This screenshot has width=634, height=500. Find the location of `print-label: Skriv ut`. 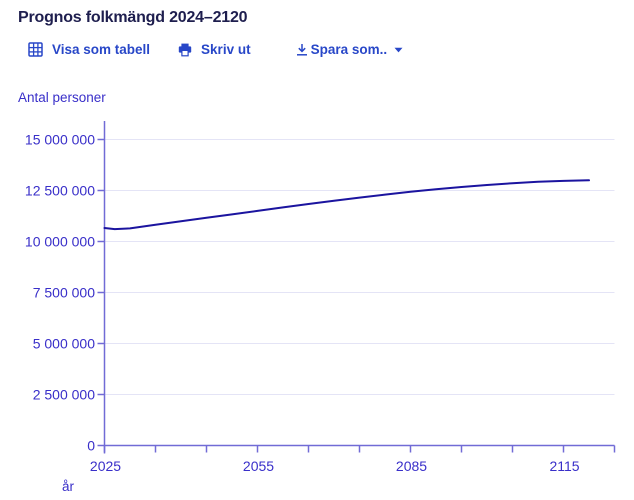

print-label: Skriv ut is located at coordinates (226, 49).